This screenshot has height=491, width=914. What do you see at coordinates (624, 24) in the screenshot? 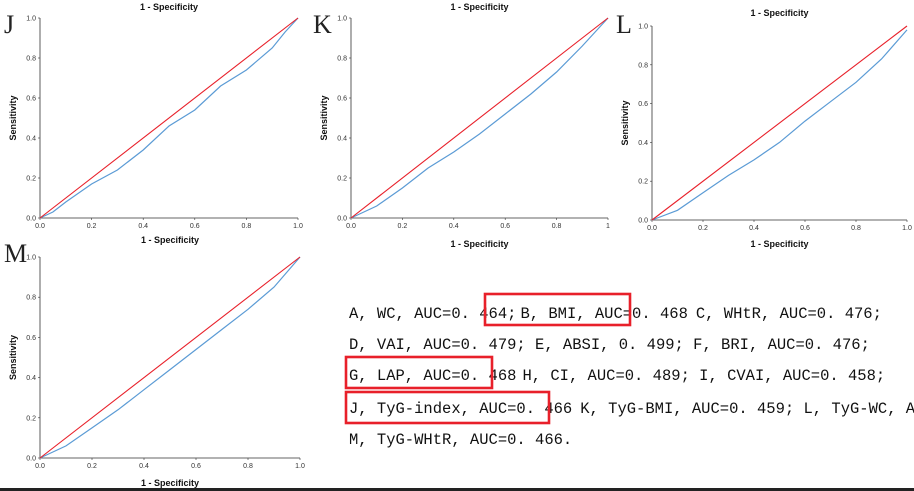
I see `panel-letter: L` at bounding box center [624, 24].